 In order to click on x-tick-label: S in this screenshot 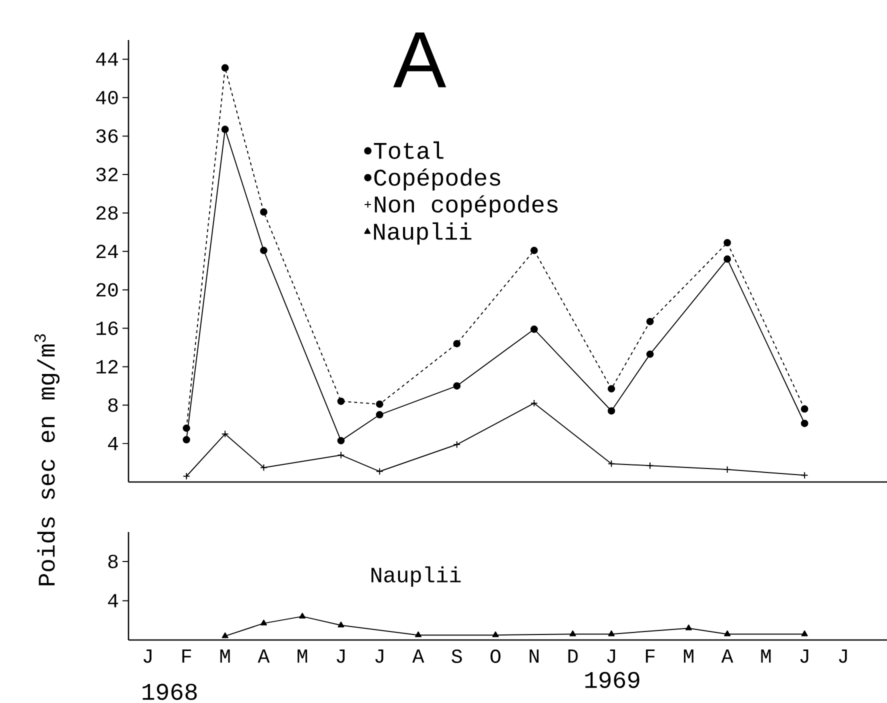, I will do `click(457, 657)`.